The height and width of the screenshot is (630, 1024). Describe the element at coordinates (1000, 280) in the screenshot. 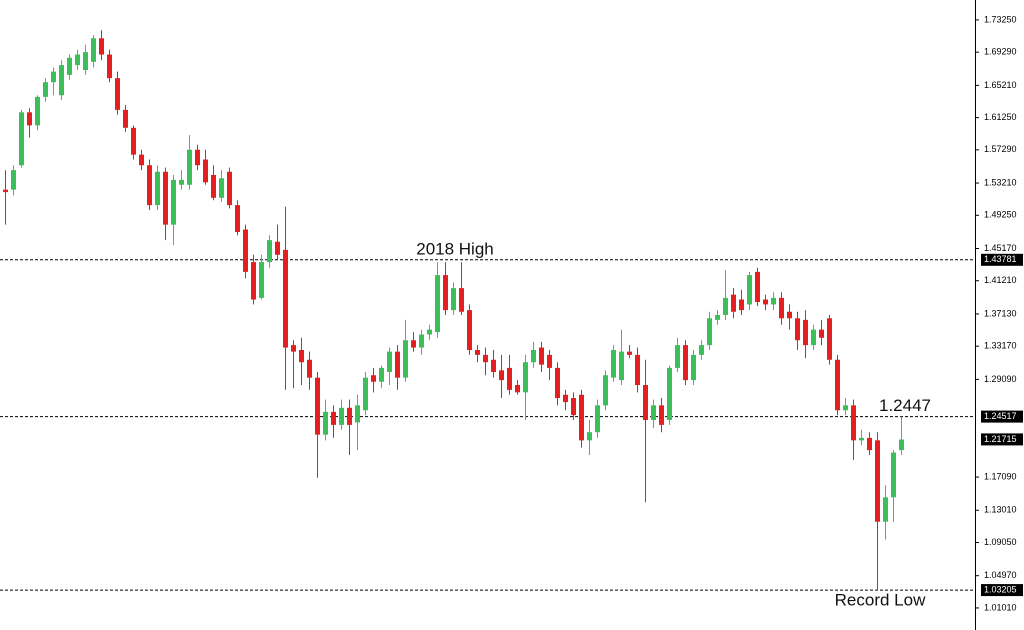

I see `y-tick-label: 1.41210` at that location.